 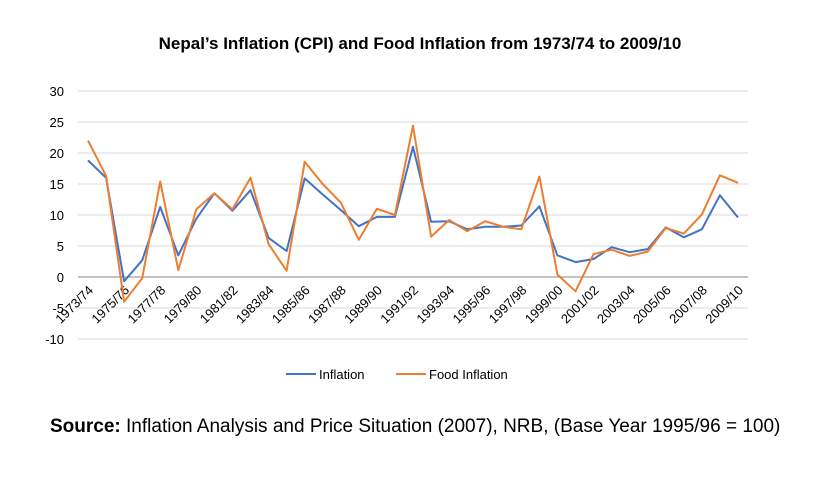 What do you see at coordinates (688, 305) in the screenshot?
I see `x-tick-label: 2007/08` at bounding box center [688, 305].